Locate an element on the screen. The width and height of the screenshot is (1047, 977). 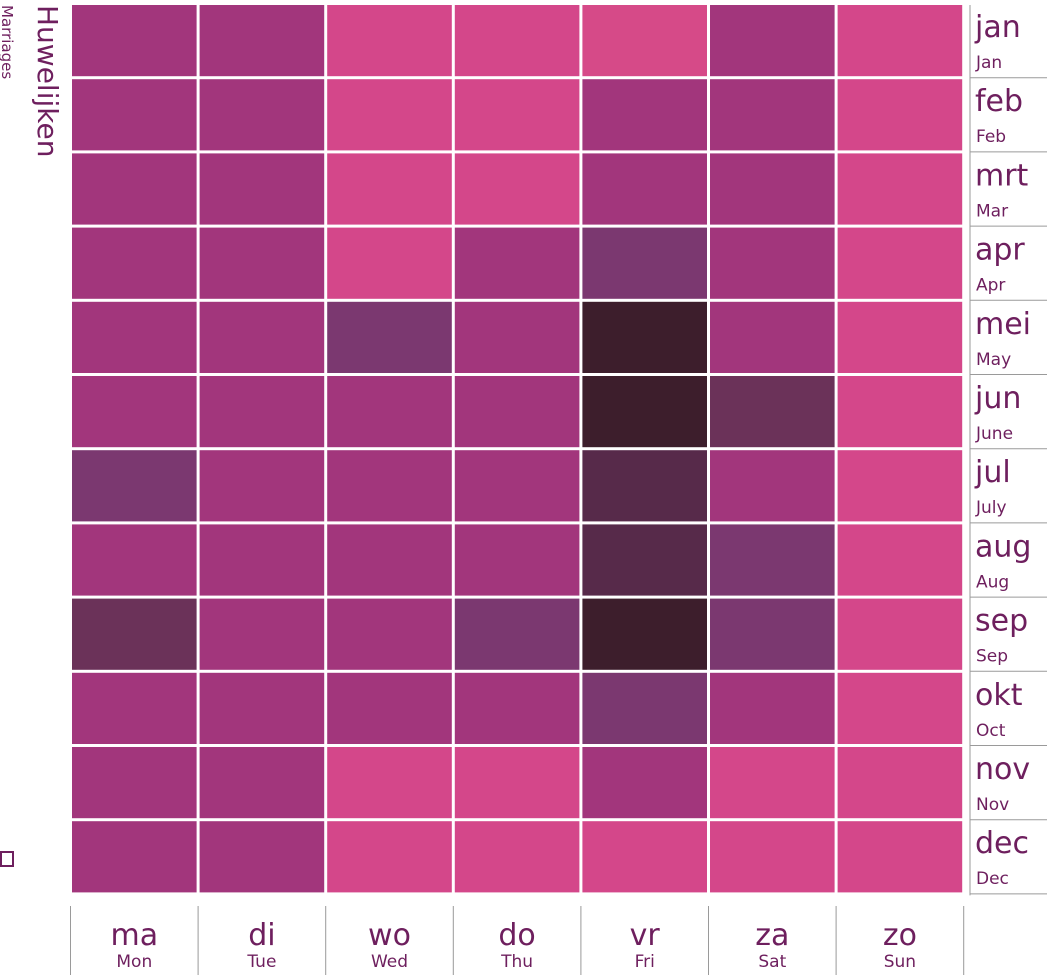
row-label: sep is located at coordinates (1001, 621).